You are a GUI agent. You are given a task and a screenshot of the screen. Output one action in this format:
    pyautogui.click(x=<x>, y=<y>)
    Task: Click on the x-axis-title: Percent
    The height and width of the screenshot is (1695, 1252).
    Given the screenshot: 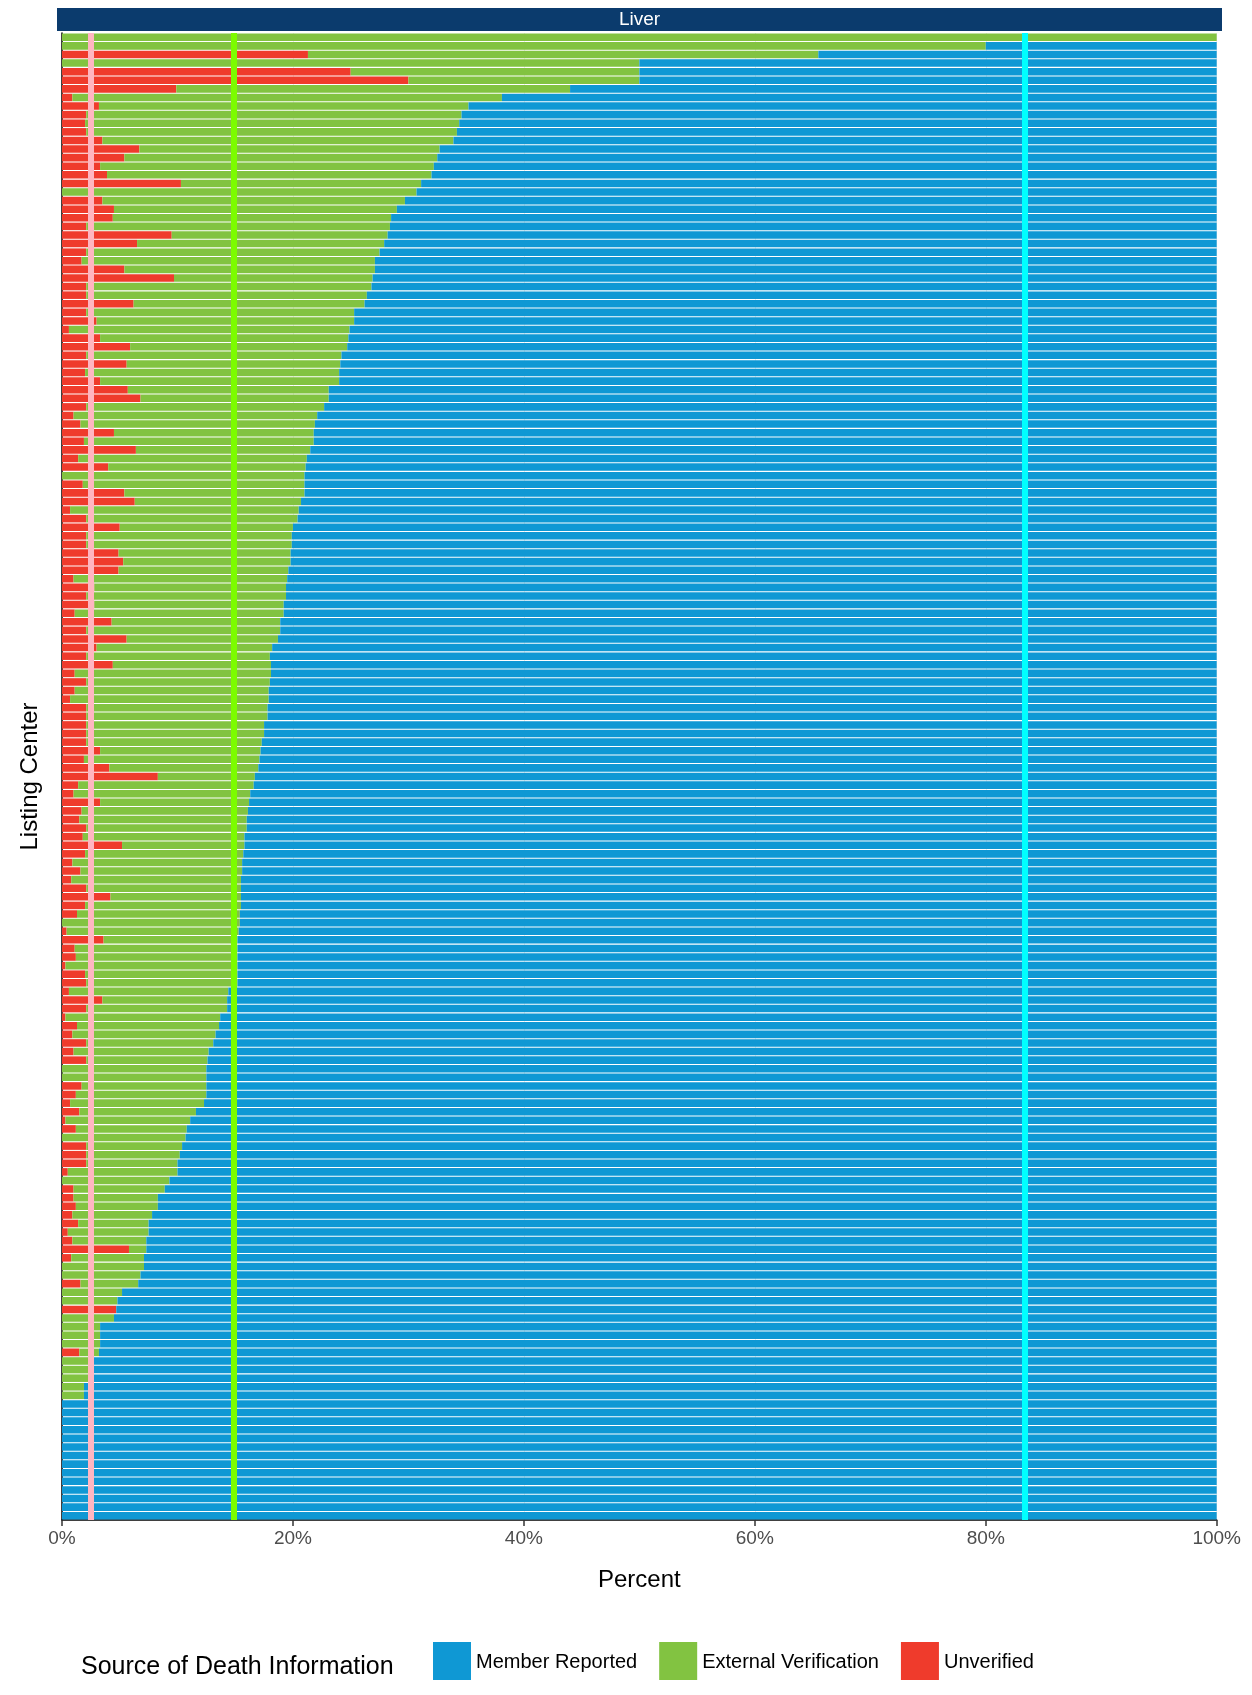 What is the action you would take?
    pyautogui.click(x=639, y=1578)
    